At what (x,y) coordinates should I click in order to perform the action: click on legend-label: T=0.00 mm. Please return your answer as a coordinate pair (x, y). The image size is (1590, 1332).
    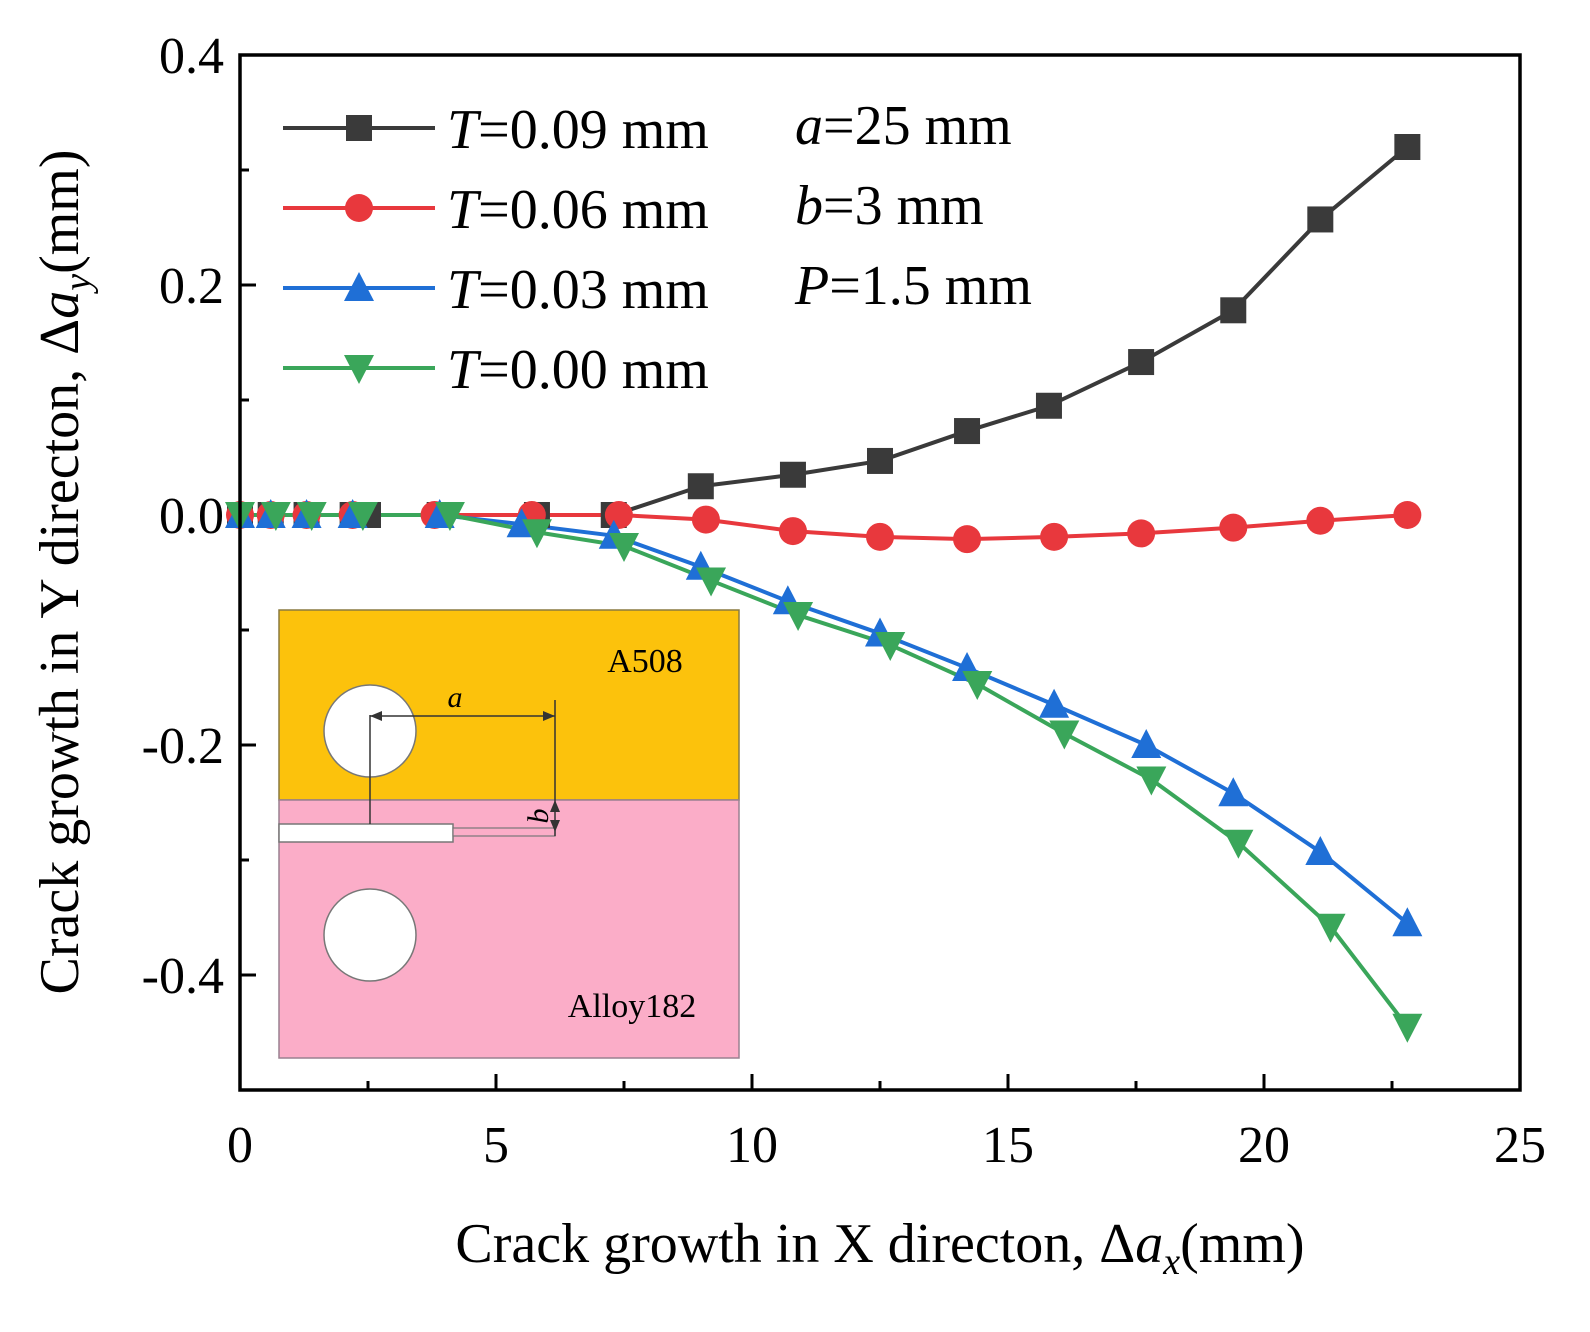
    Looking at the image, I should click on (578, 370).